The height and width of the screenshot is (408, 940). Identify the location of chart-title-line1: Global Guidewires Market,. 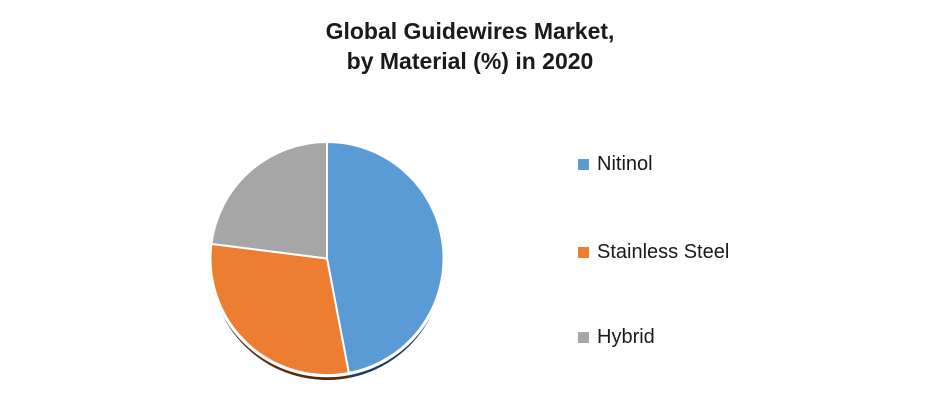
(470, 31).